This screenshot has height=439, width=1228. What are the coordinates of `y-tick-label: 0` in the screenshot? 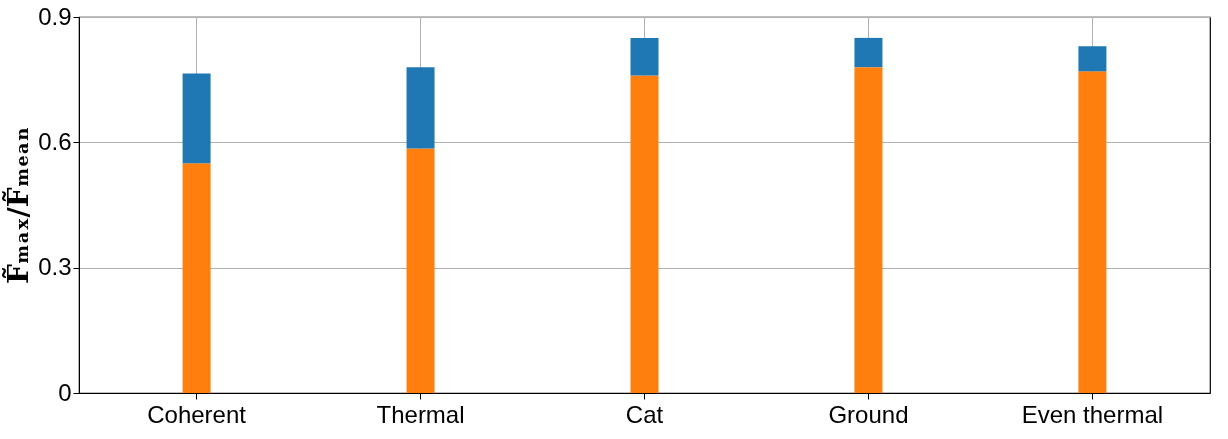 It's located at (65, 392).